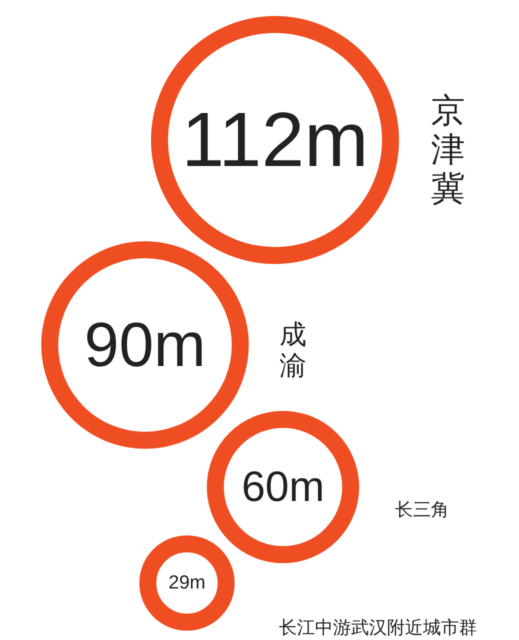 The height and width of the screenshot is (640, 519). Describe the element at coordinates (448, 150) in the screenshot. I see `category-label: 京津冀` at that location.